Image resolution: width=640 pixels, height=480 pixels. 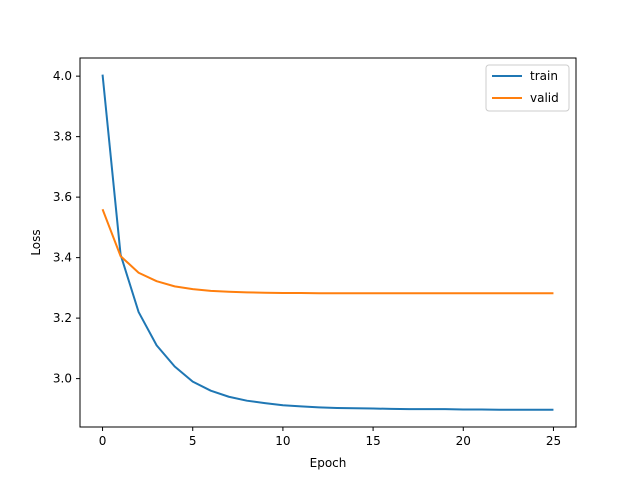 What do you see at coordinates (544, 98) in the screenshot?
I see `legend-label-valid: valid` at bounding box center [544, 98].